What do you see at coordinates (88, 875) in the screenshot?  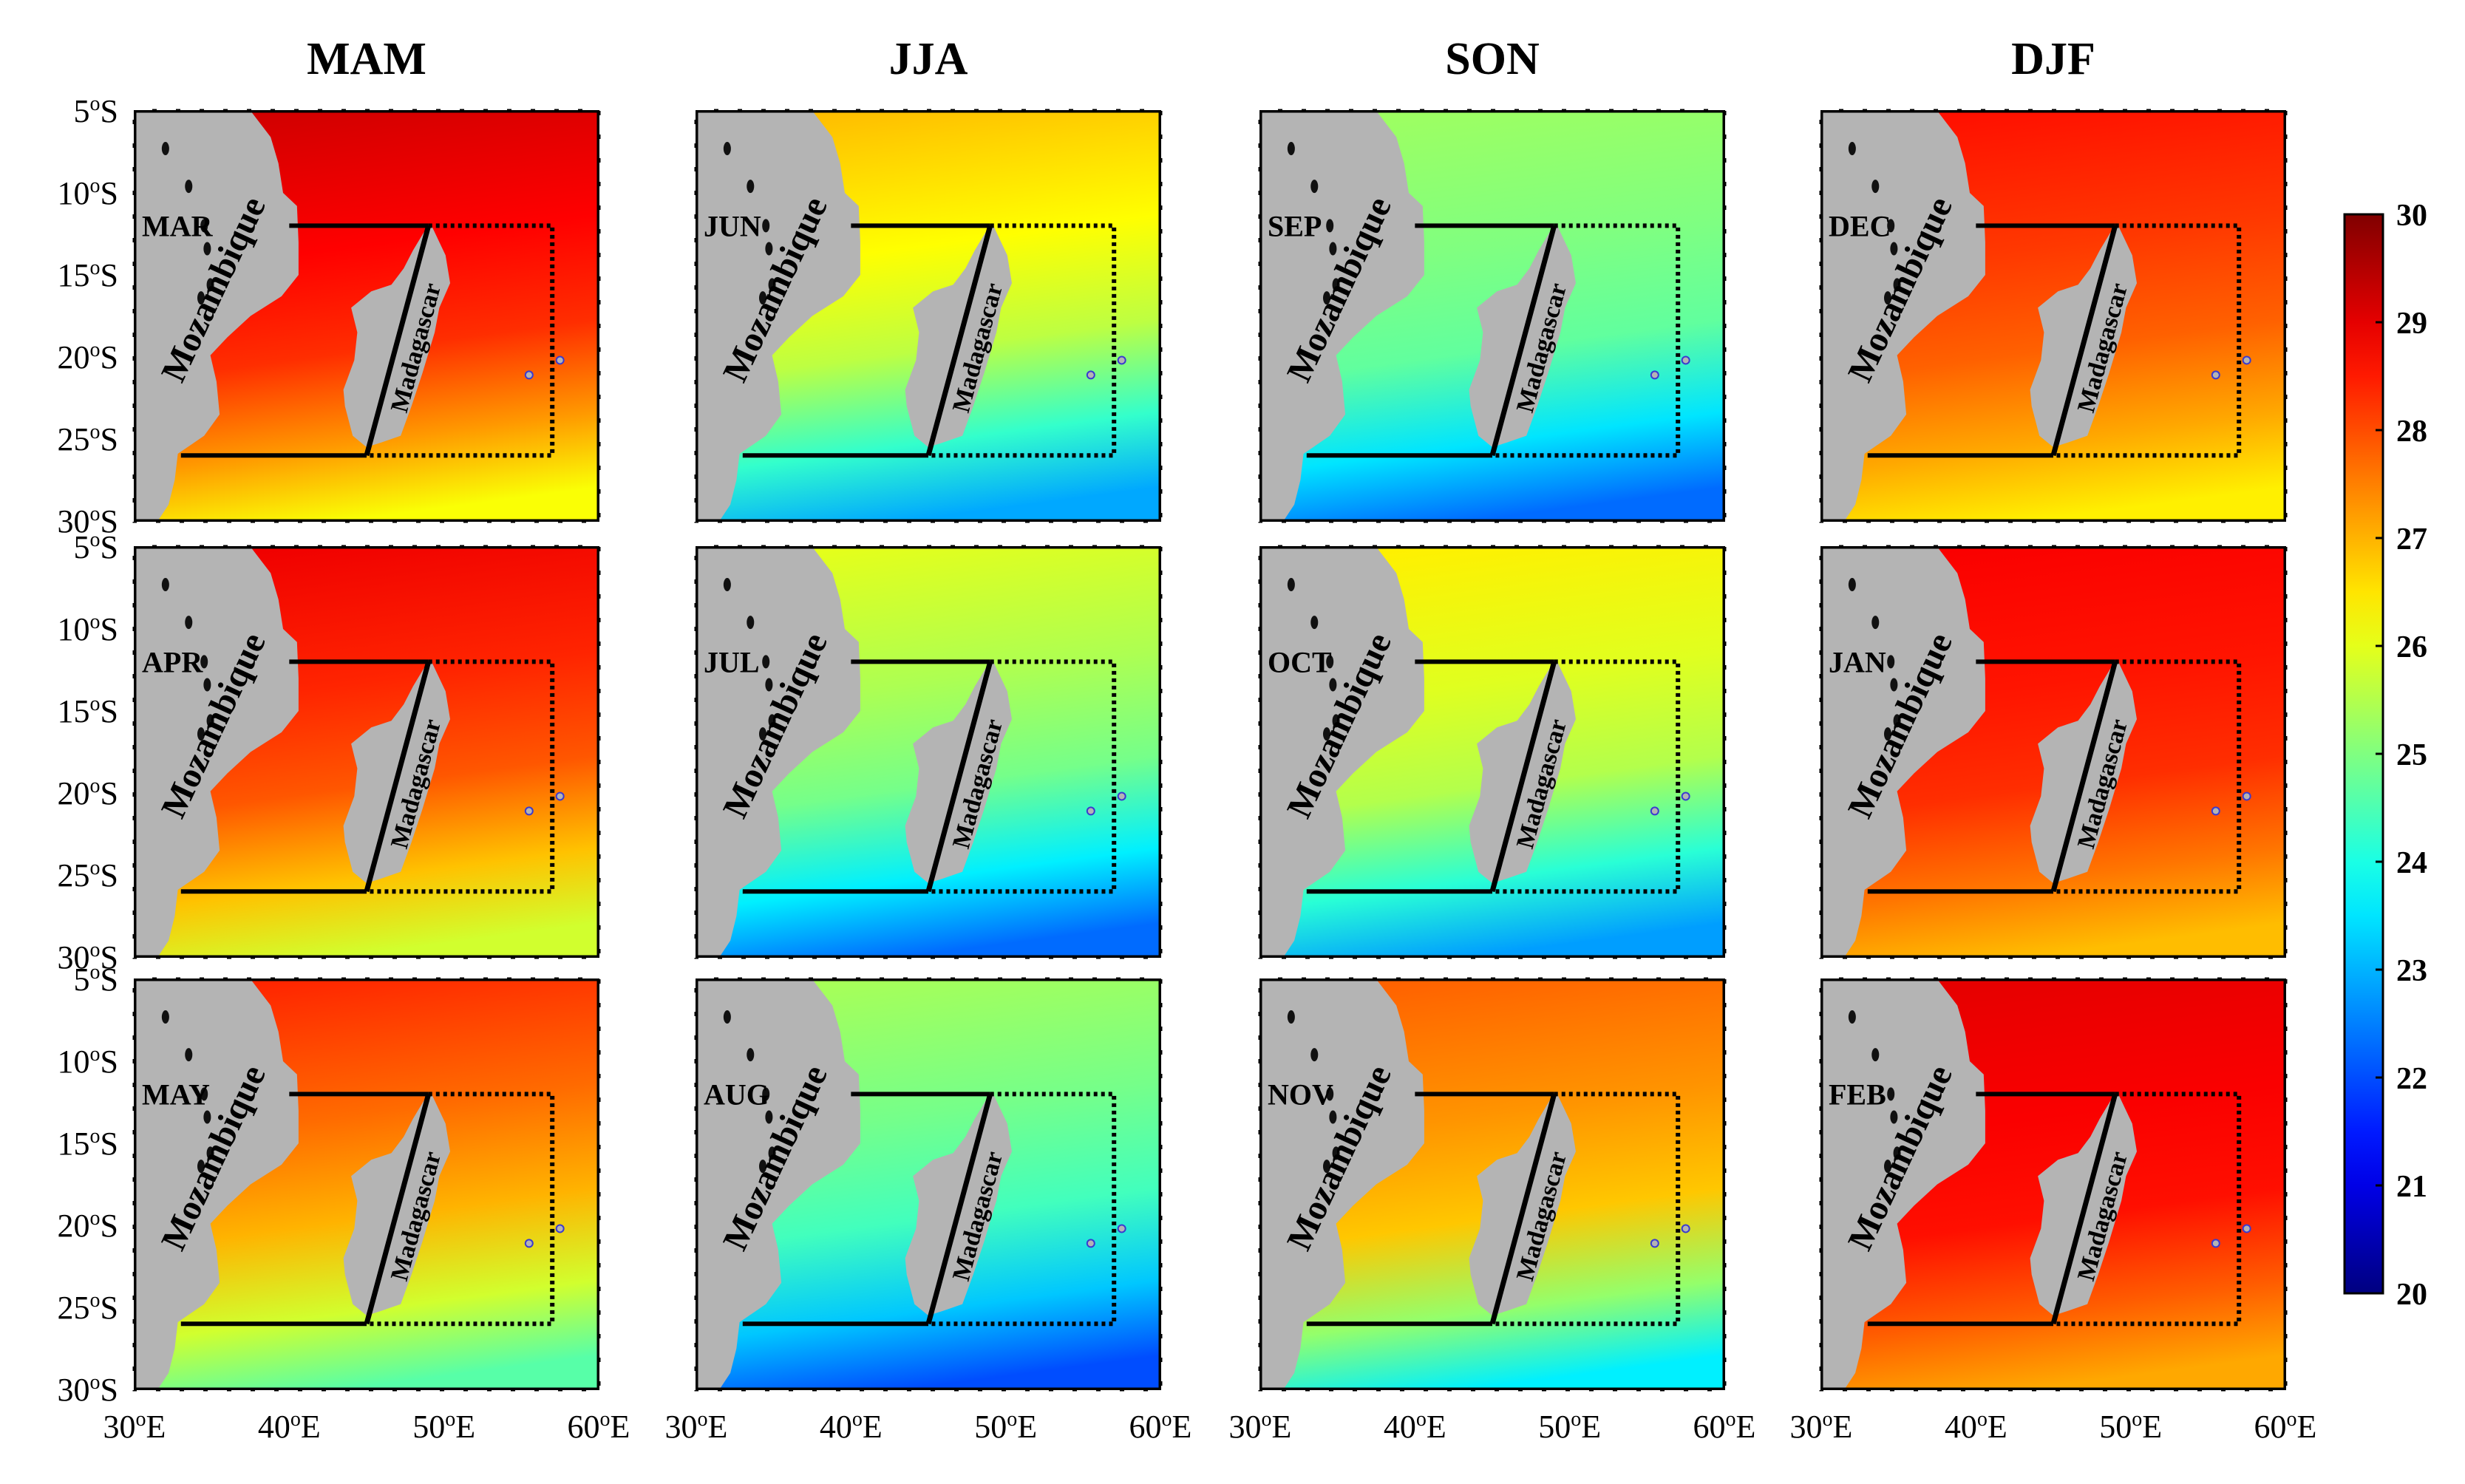 I see `y-tick-label: 25oS` at bounding box center [88, 875].